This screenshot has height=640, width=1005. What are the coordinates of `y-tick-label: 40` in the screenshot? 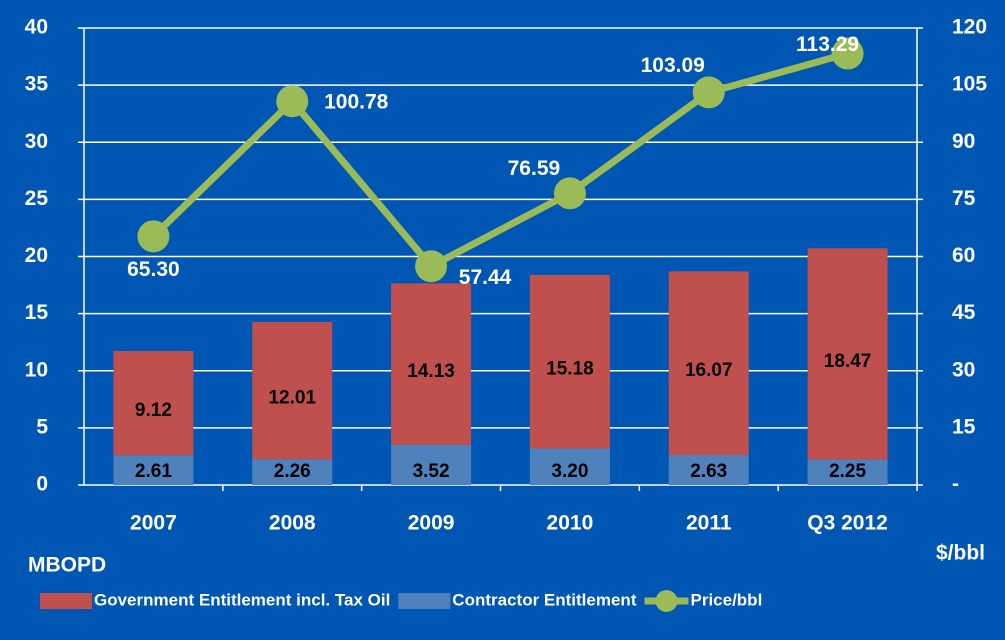 It's located at (36, 27).